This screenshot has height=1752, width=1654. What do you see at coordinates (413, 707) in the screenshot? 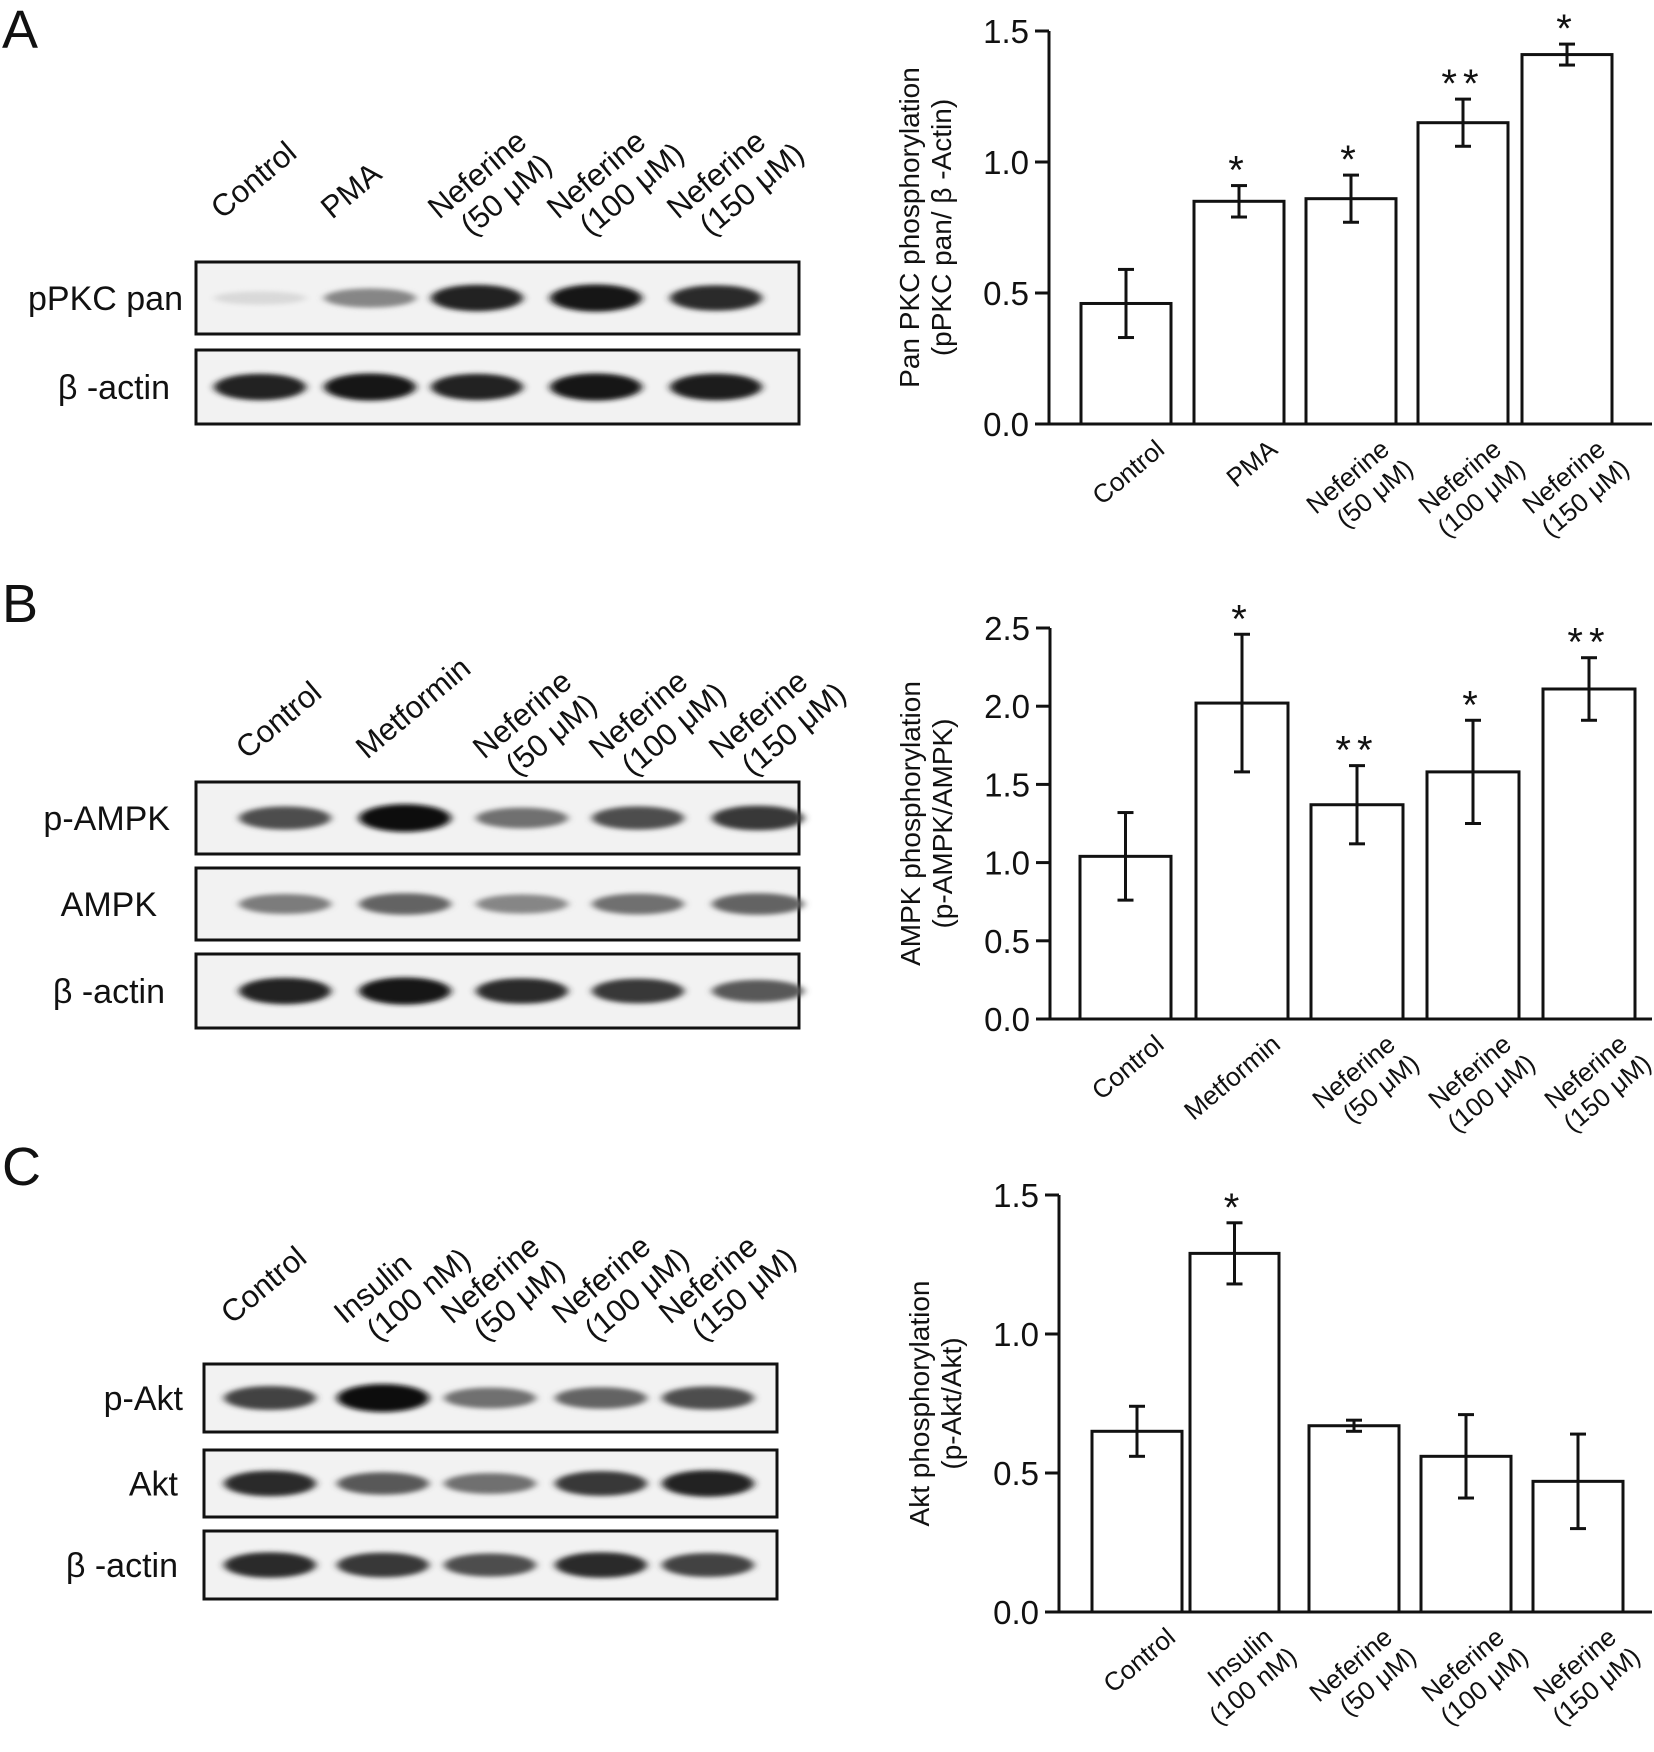
I see `lane-label: Metformin` at bounding box center [413, 707].